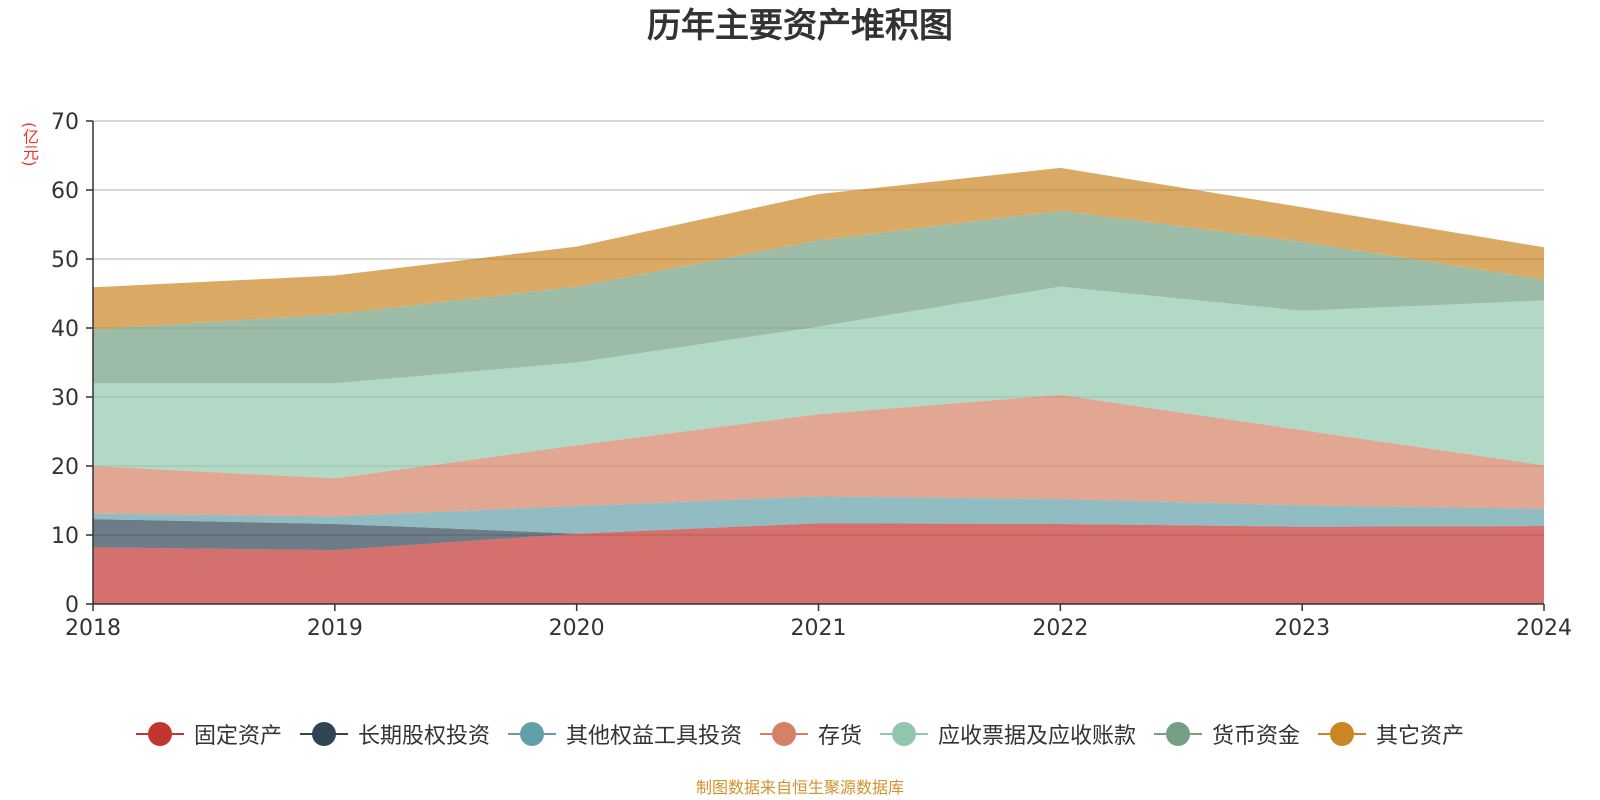 Image resolution: width=1600 pixels, height=800 pixels. What do you see at coordinates (810, 734) in the screenshot?
I see `legend-item-4: 存货` at bounding box center [810, 734].